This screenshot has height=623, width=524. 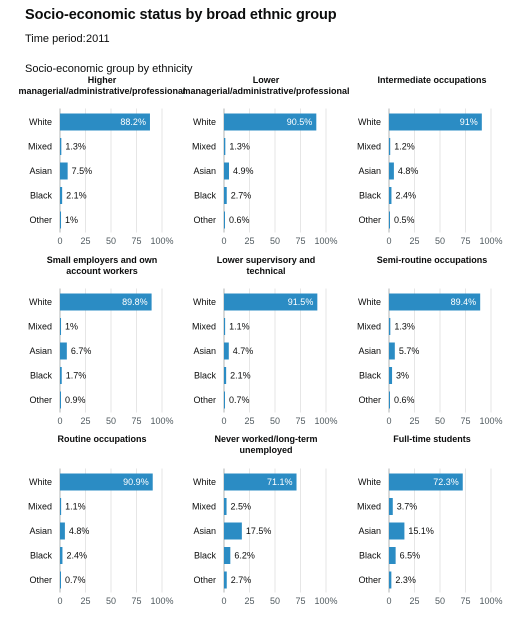 I want to click on x-tick-label-4-4: 100%, so click(x=161, y=421).